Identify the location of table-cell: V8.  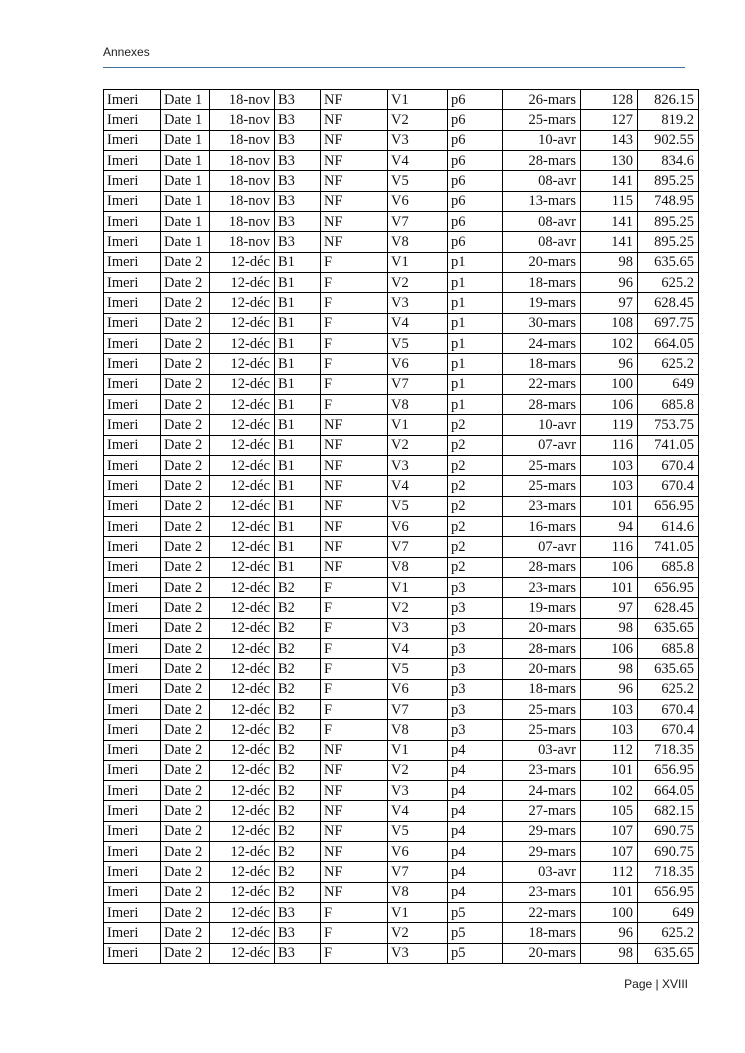
(417, 730).